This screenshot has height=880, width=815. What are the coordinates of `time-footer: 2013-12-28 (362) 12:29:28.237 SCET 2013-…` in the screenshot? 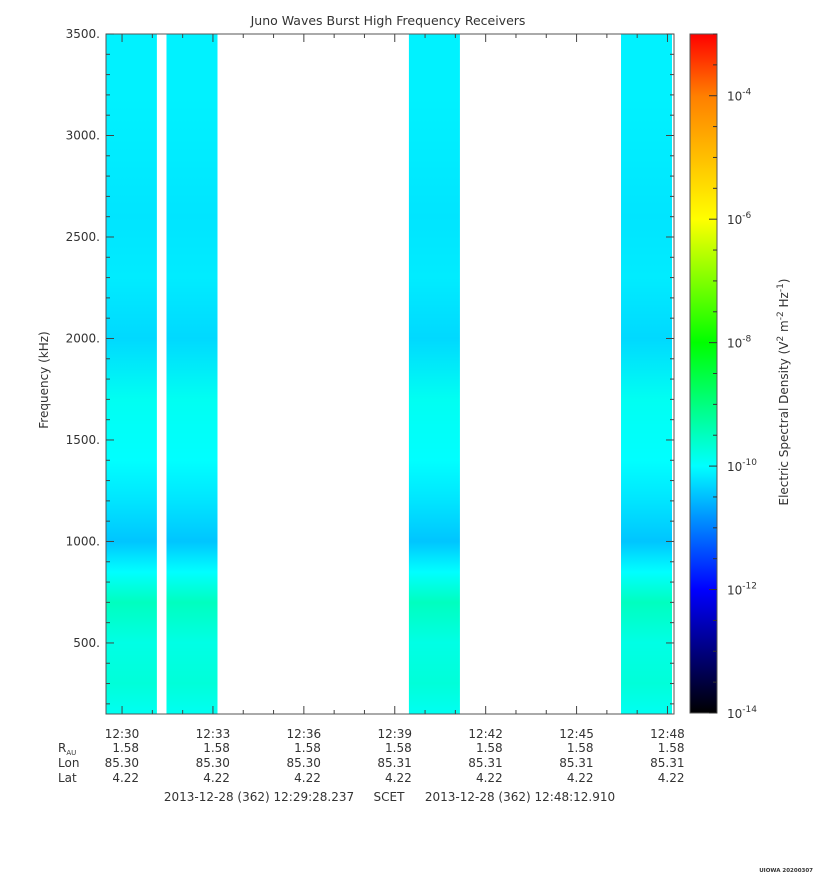 It's located at (389, 797).